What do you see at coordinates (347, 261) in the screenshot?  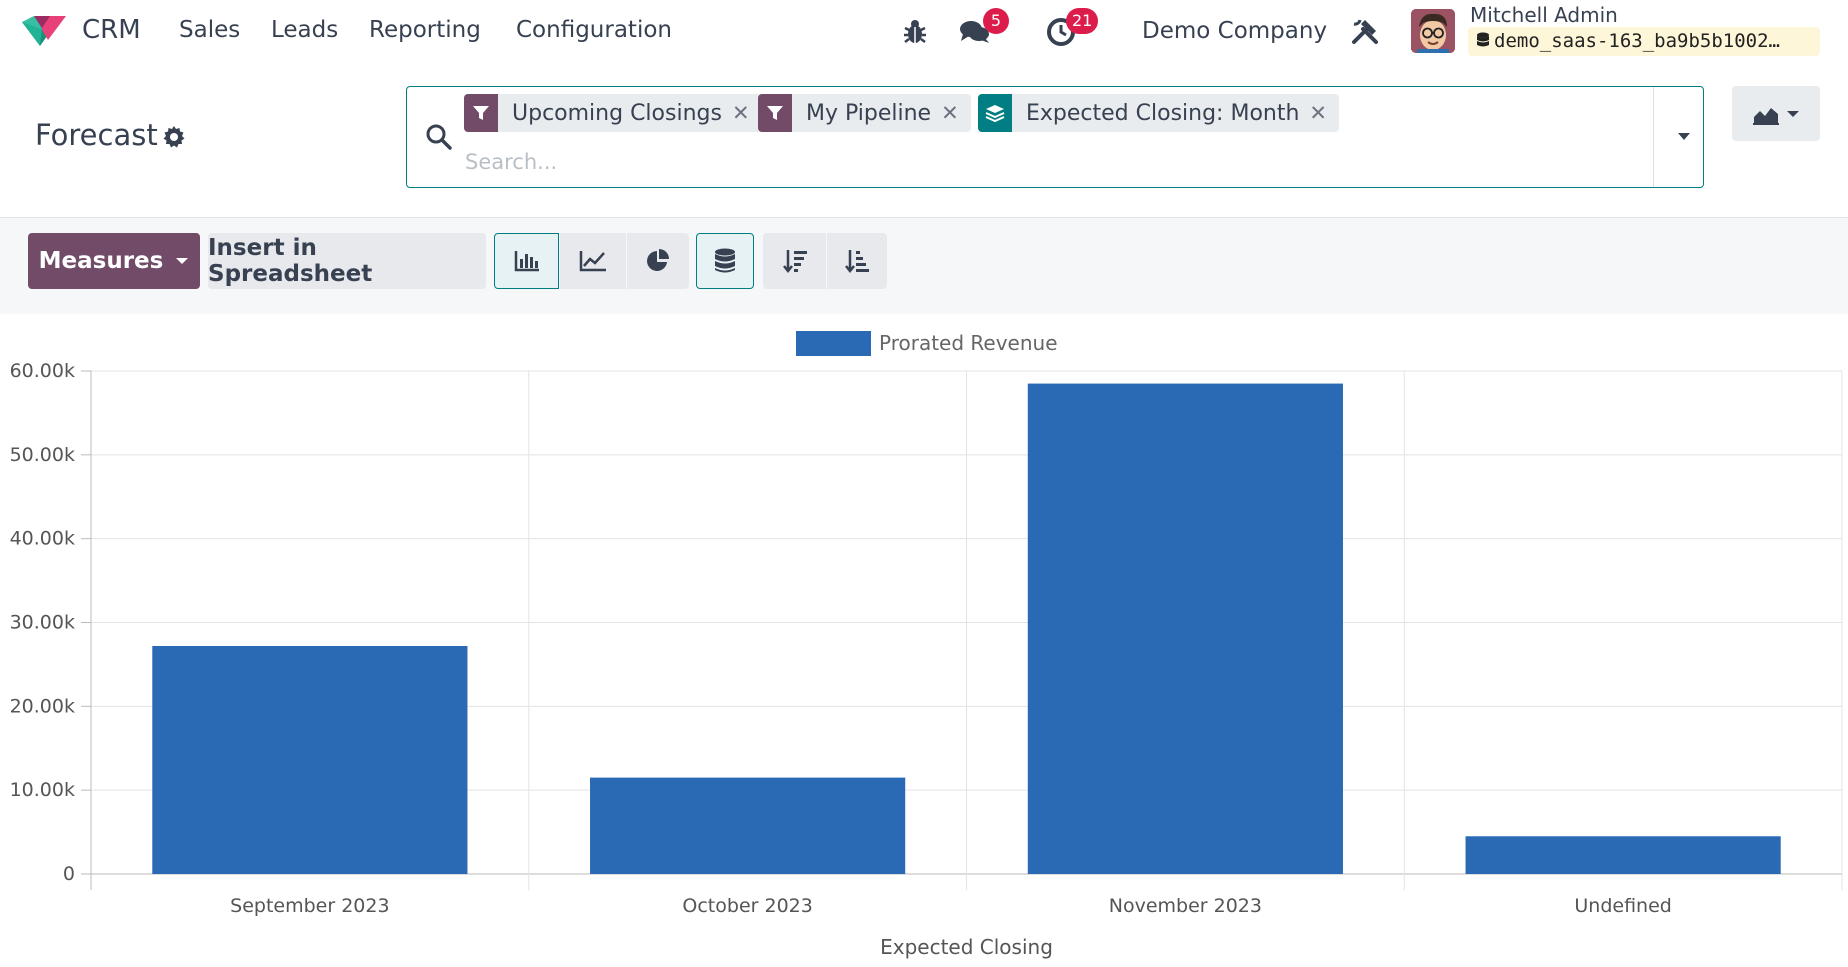 I see `insert-in-spreadsheet-button: Insert in Spreadsheet` at bounding box center [347, 261].